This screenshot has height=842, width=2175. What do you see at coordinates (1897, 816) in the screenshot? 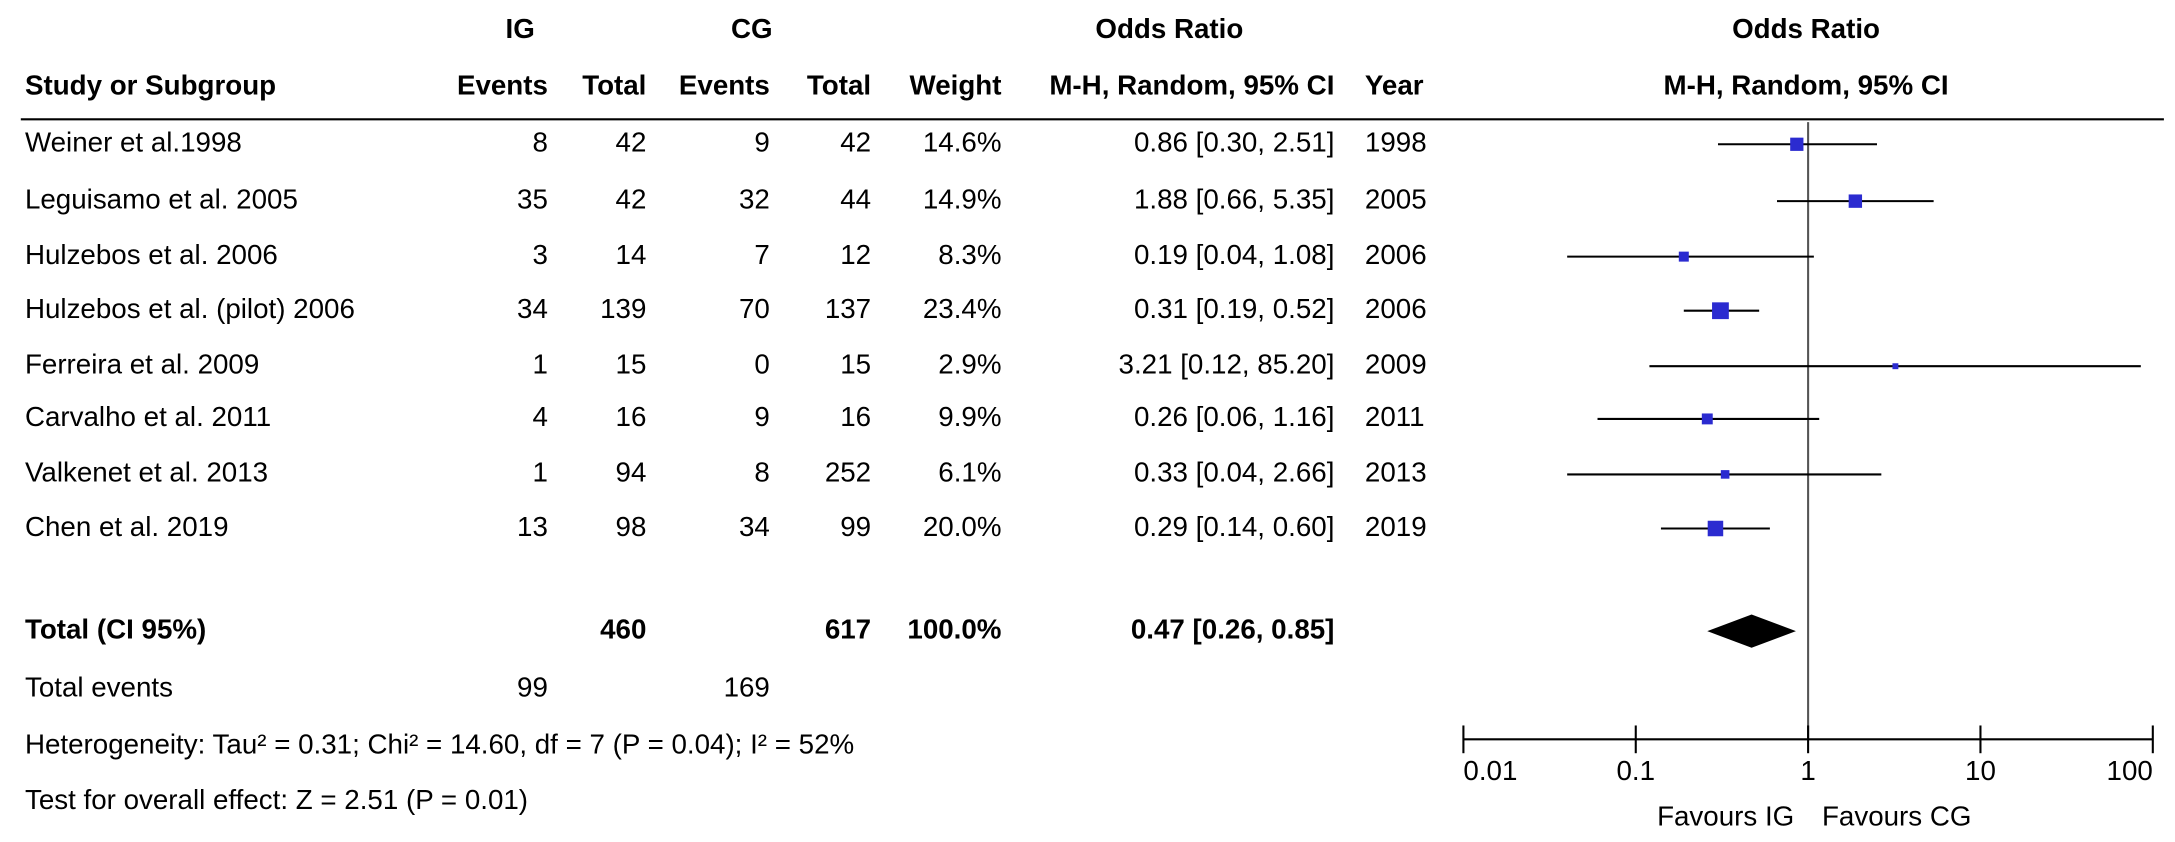
I see `favours-right: Favours CG` at bounding box center [1897, 816].